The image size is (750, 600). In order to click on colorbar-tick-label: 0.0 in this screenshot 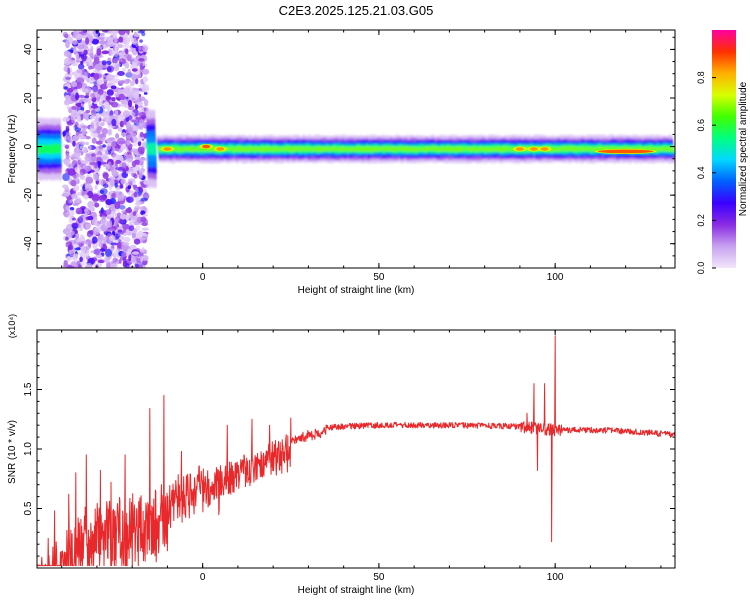, I will do `click(701, 268)`.